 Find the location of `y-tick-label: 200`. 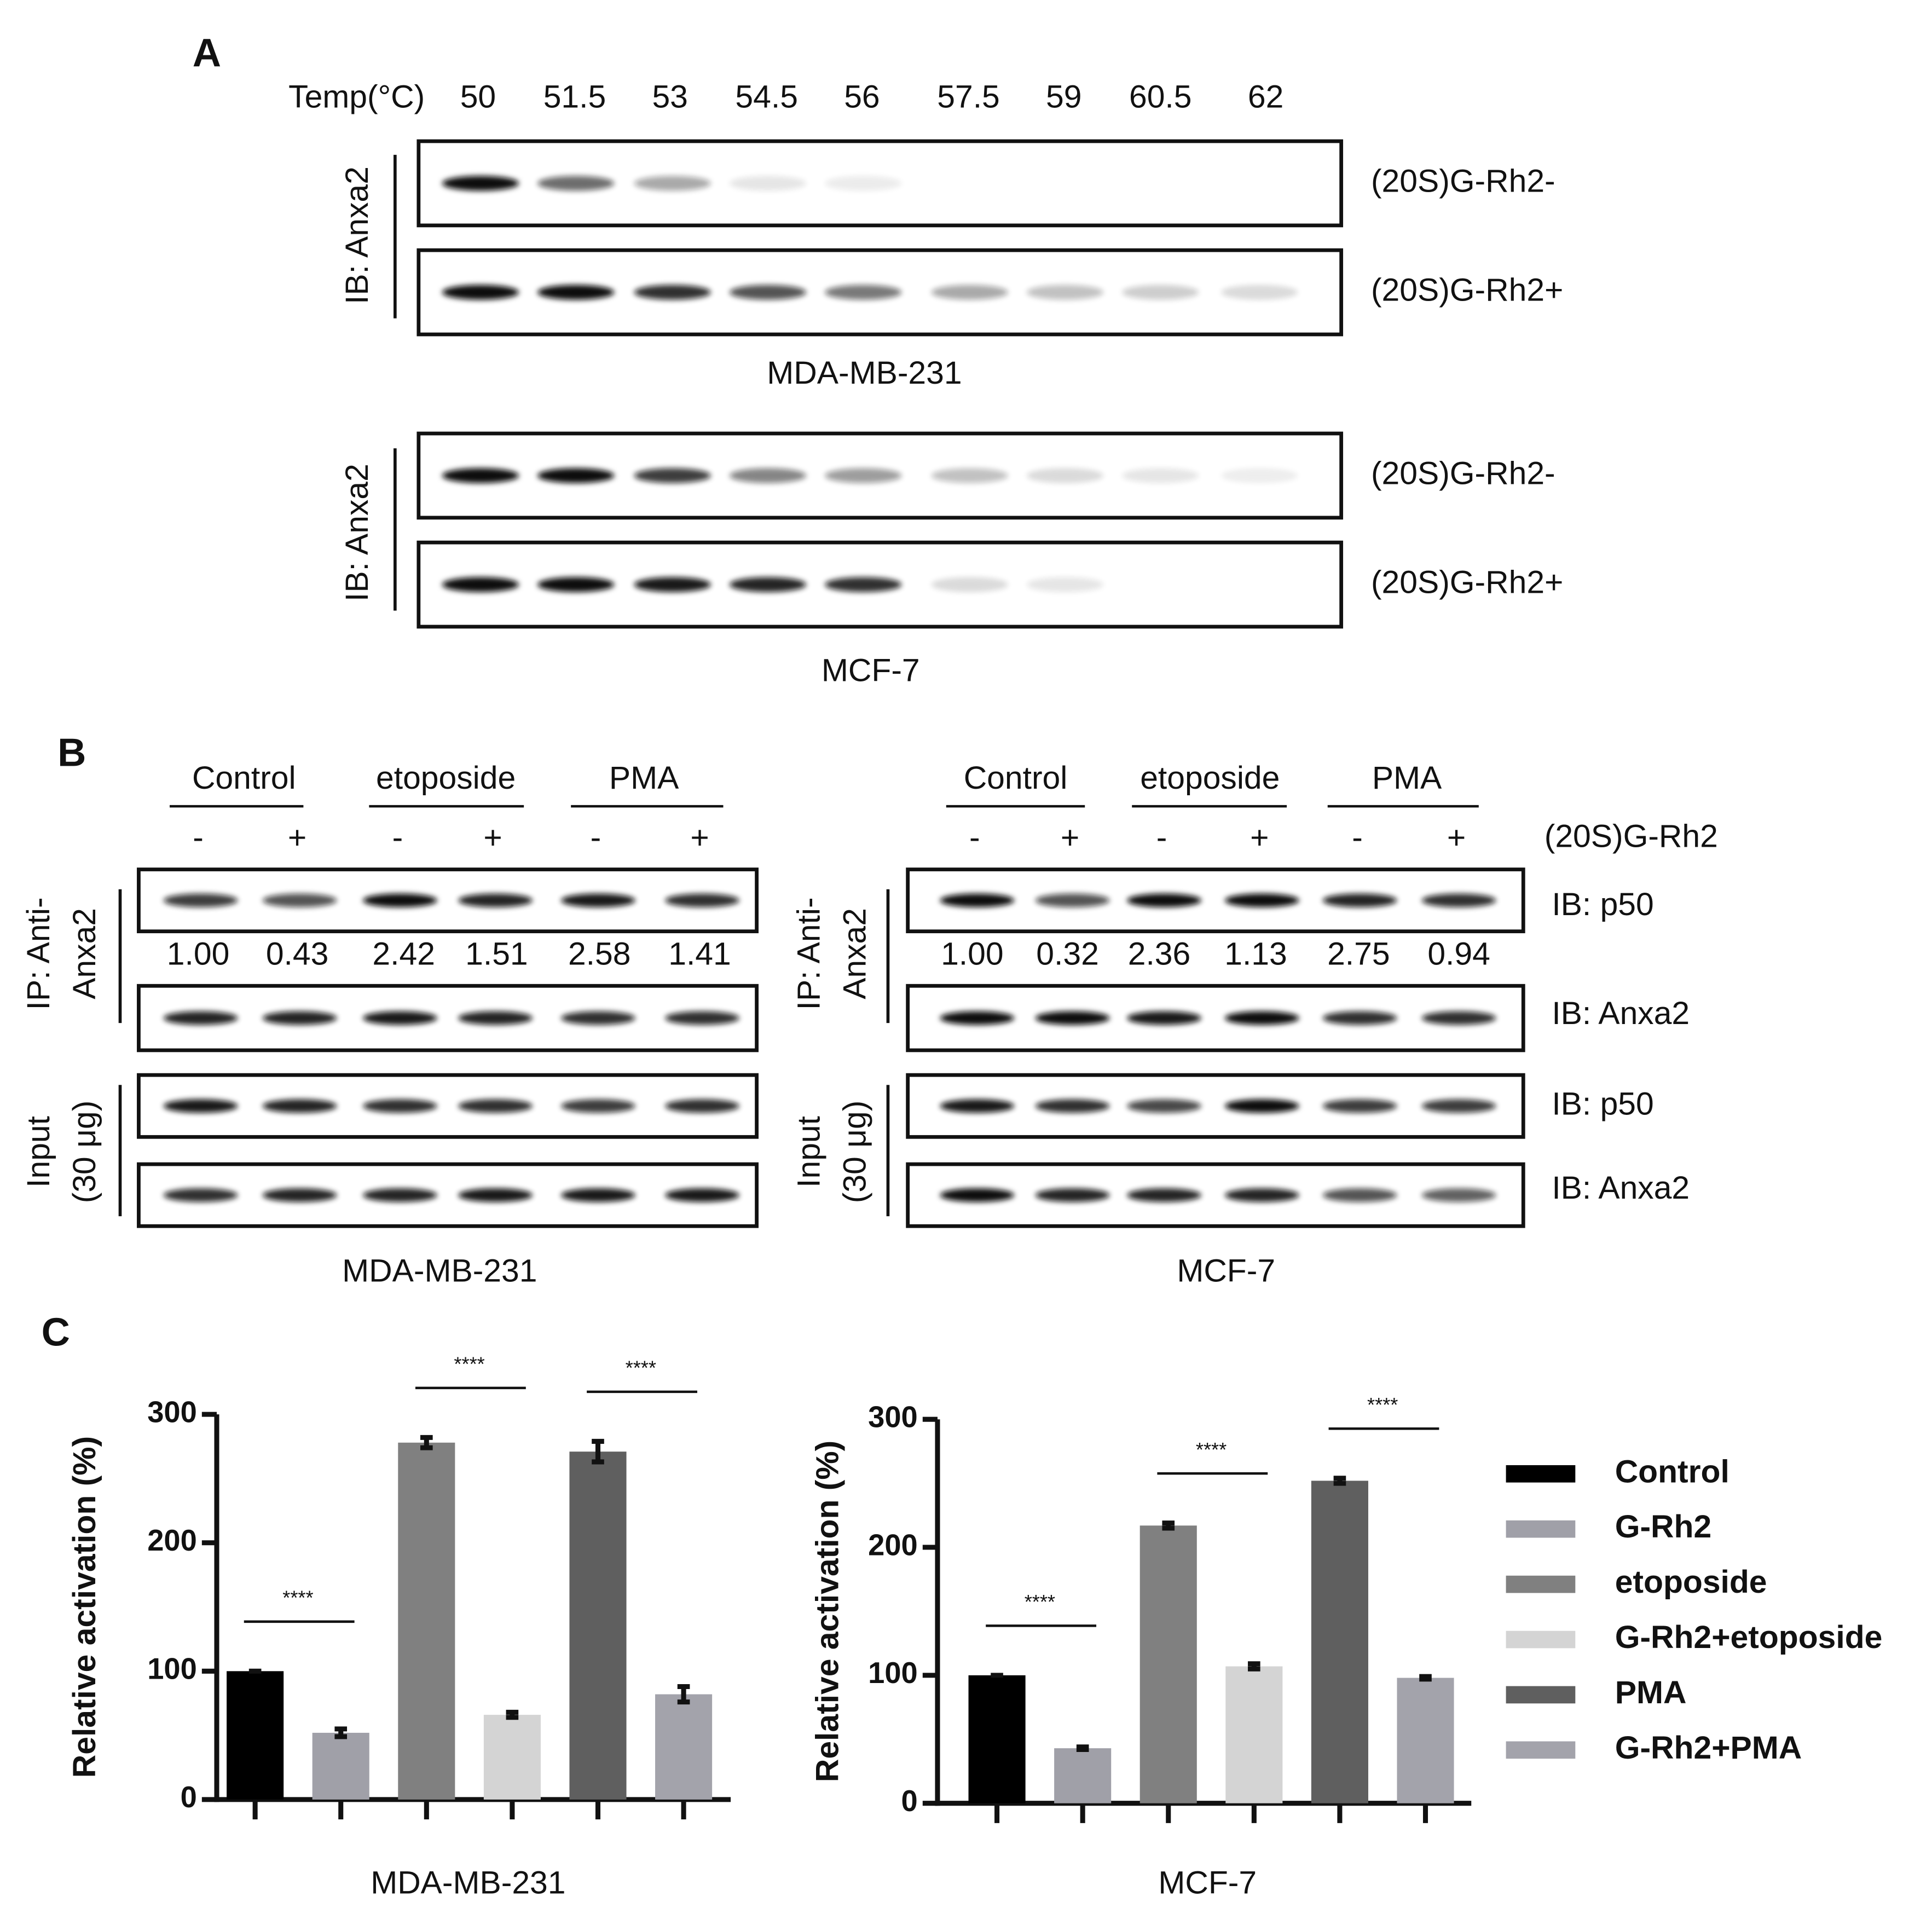

y-tick-label: 200 is located at coordinates (172, 1540).